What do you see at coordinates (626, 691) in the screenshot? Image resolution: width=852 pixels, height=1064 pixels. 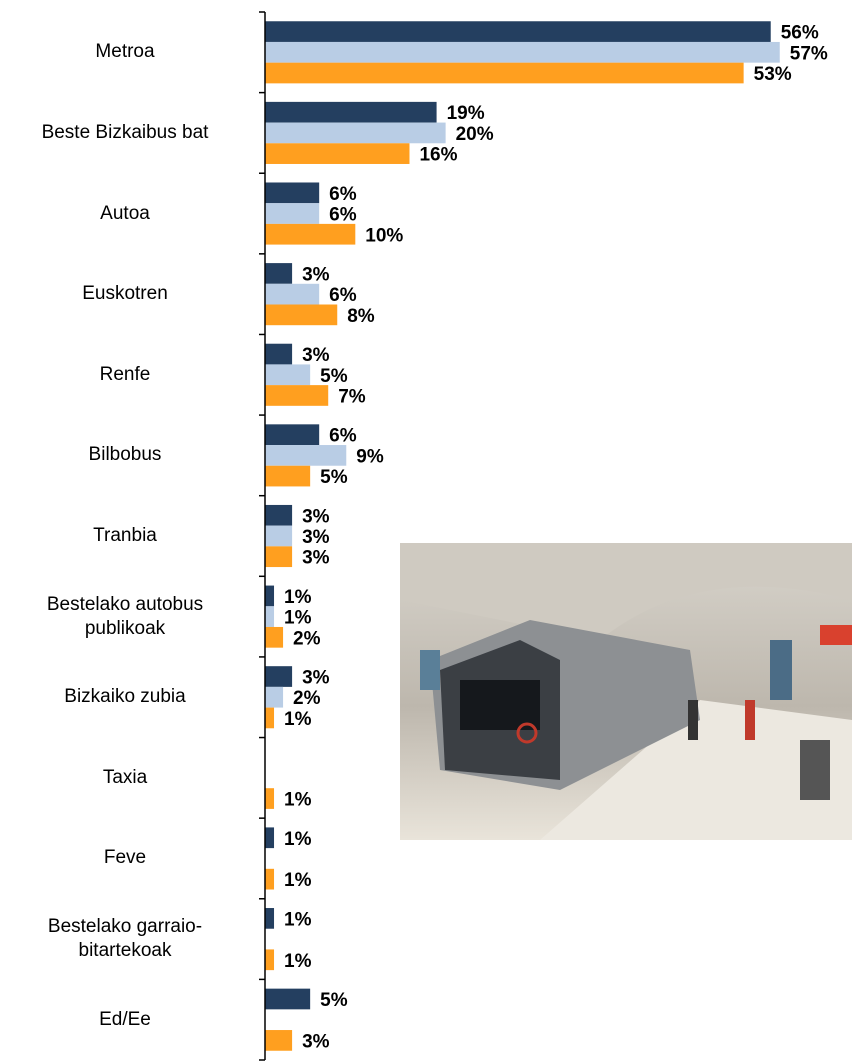 I see `photo` at bounding box center [626, 691].